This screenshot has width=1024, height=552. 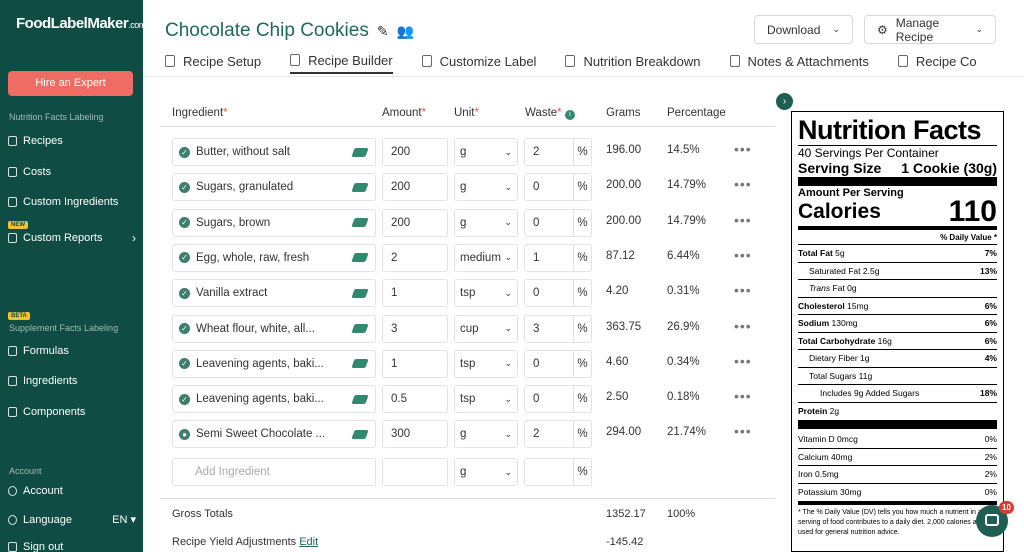 What do you see at coordinates (274, 472) in the screenshot?
I see `add-ingredient-input: Add Ingredient` at bounding box center [274, 472].